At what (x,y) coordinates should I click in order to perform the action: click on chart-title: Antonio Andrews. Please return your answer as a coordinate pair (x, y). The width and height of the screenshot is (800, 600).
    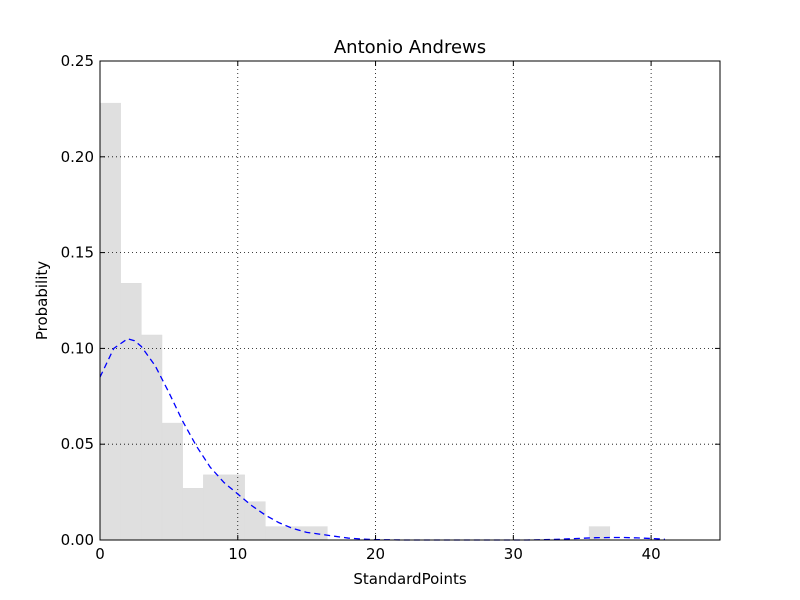
    Looking at the image, I should click on (410, 47).